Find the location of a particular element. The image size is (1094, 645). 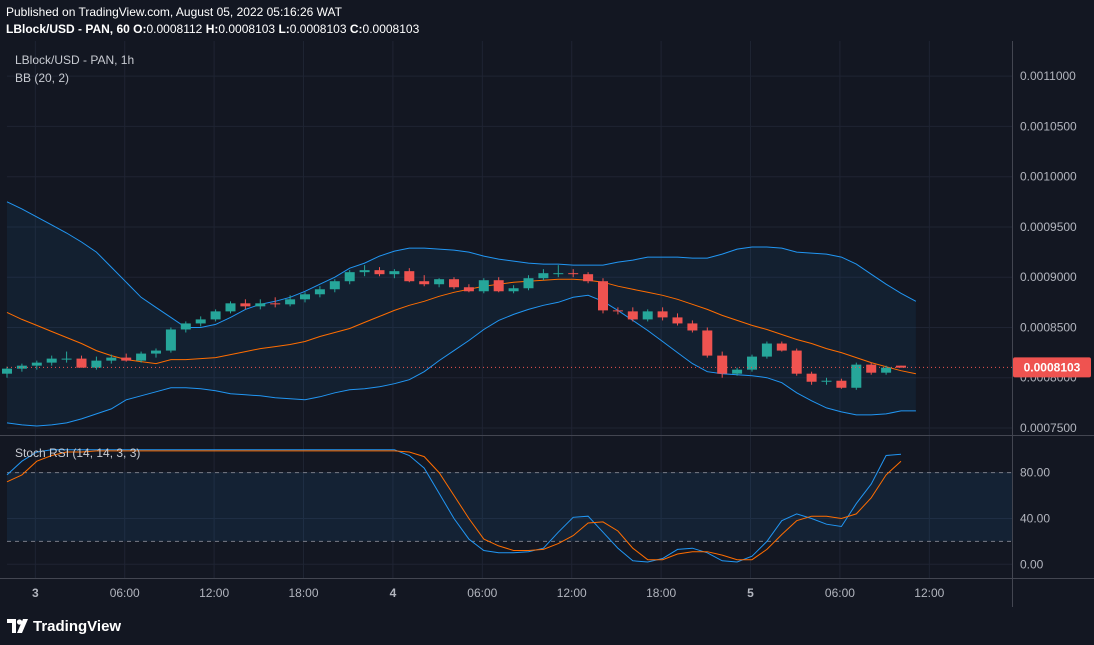

stoch-tick-label-0: 0.00 is located at coordinates (1032, 564).